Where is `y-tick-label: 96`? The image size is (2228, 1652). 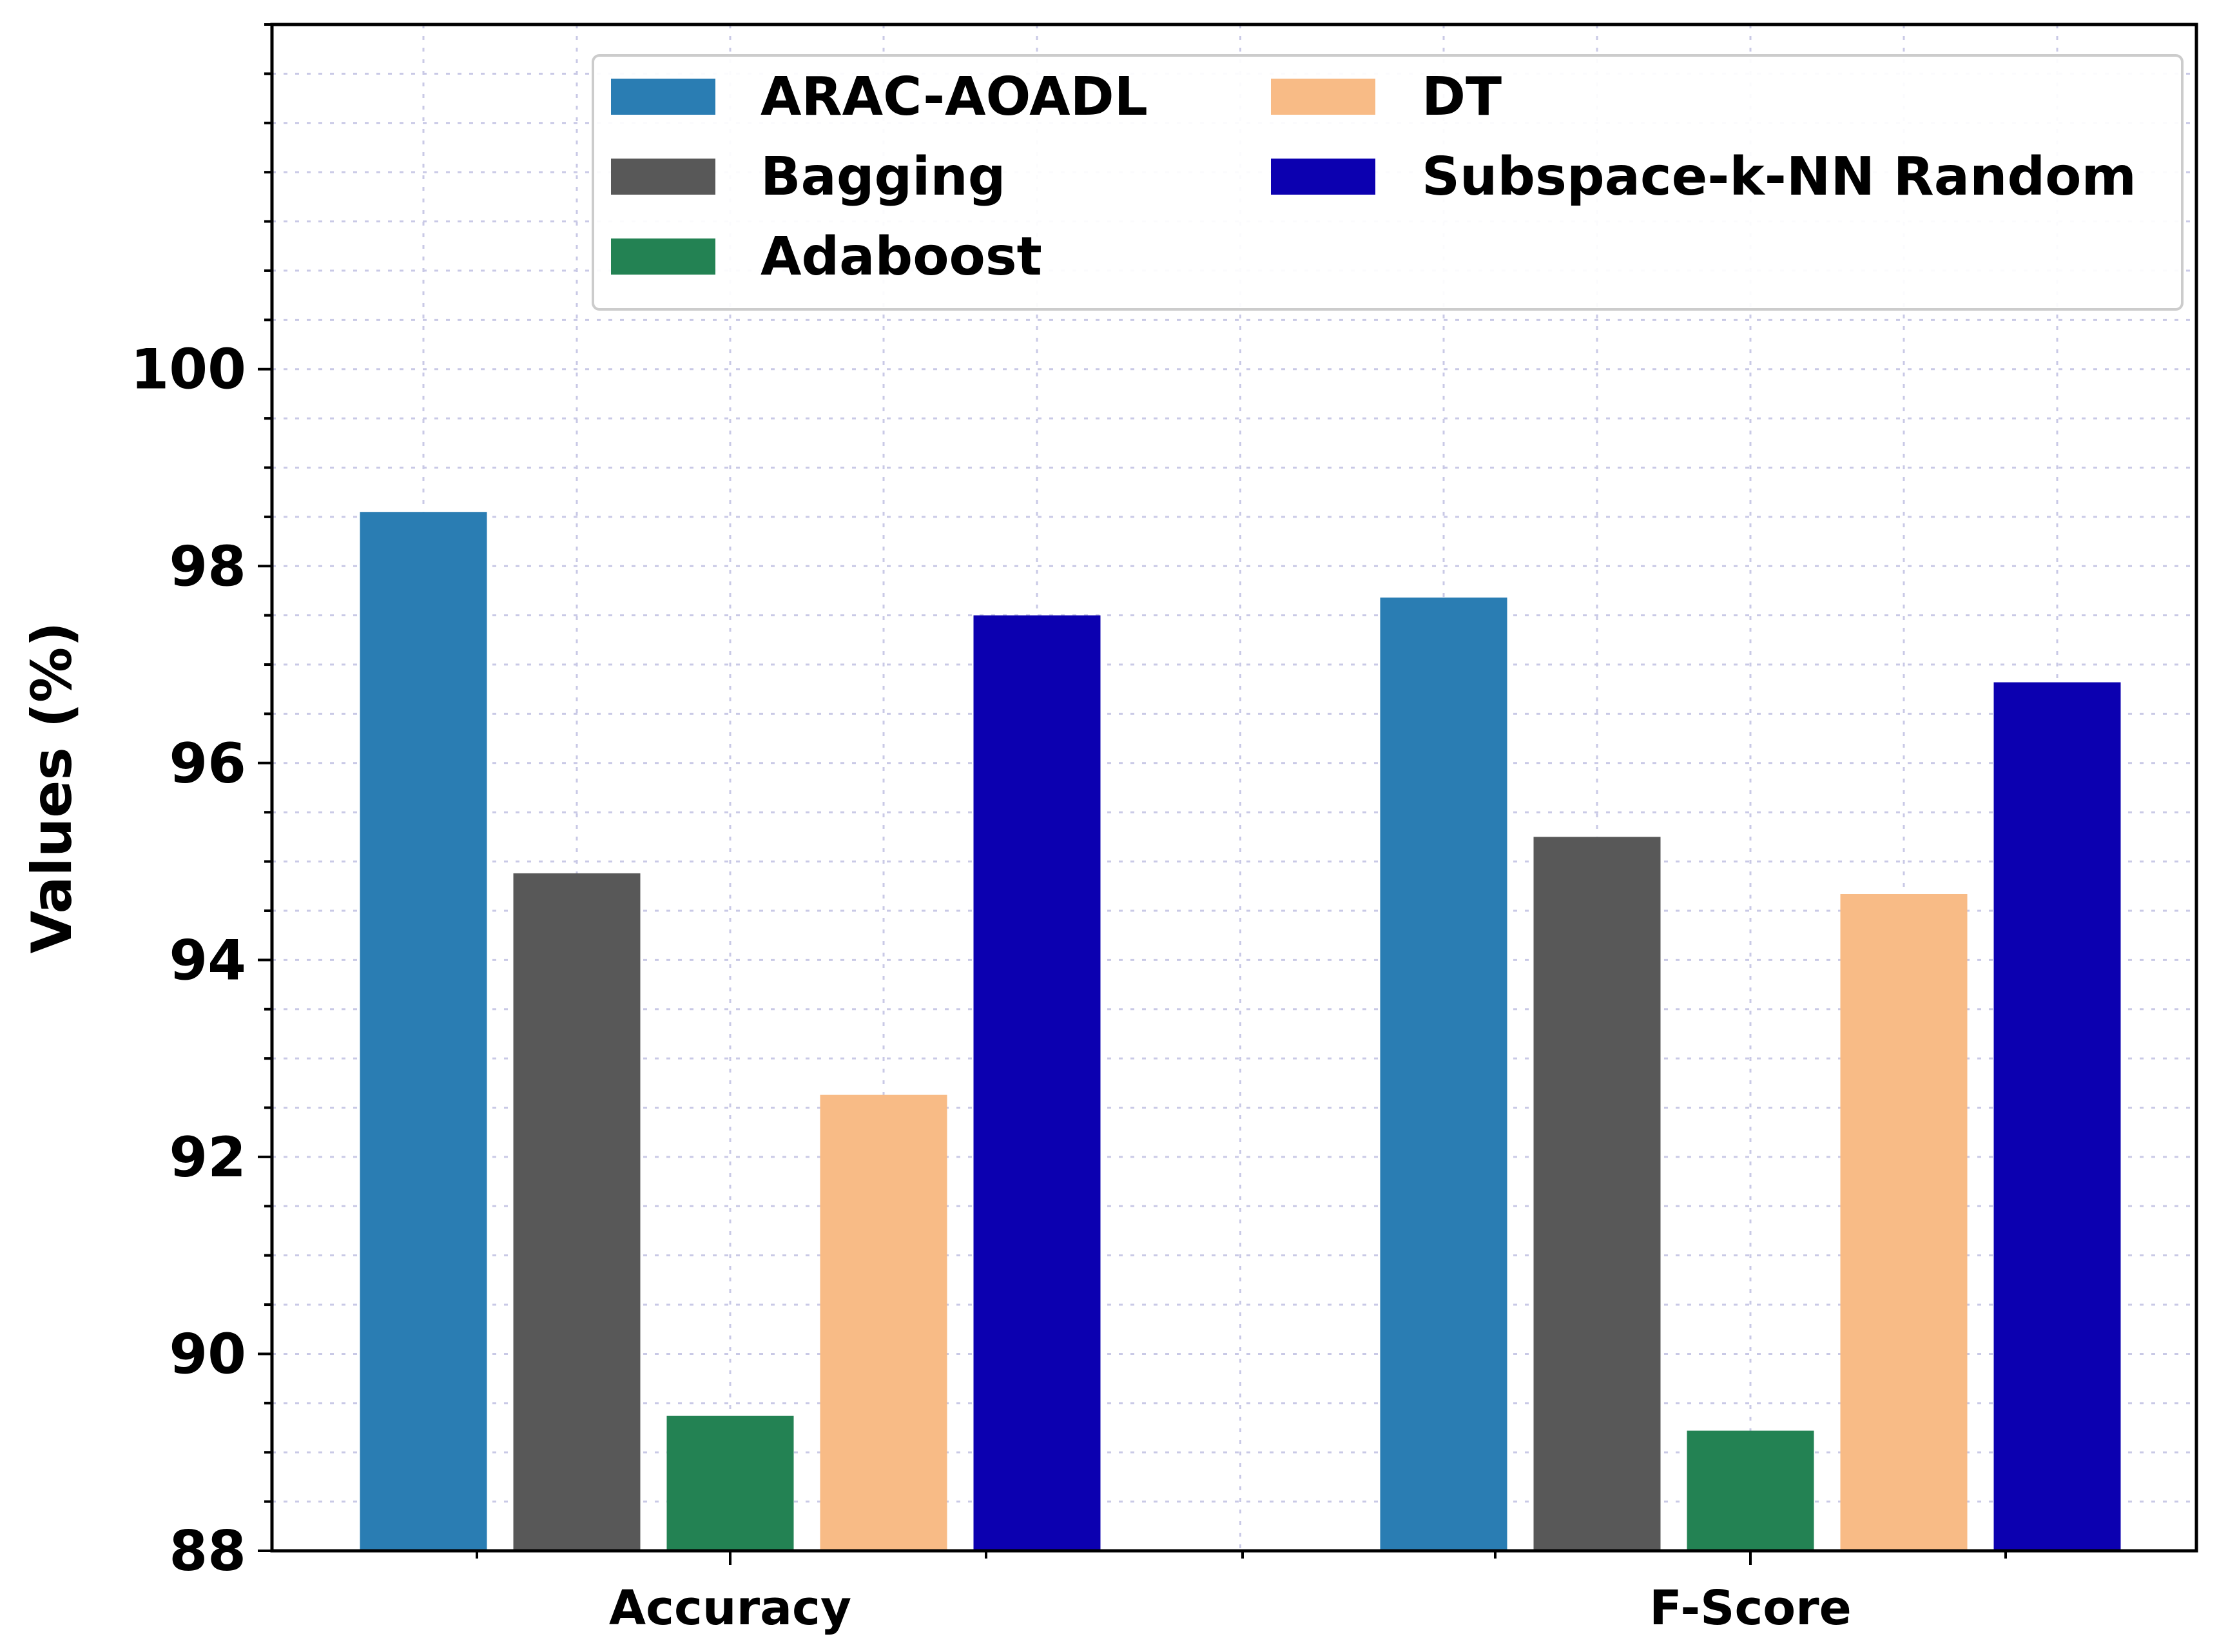 y-tick-label: 96 is located at coordinates (208, 764).